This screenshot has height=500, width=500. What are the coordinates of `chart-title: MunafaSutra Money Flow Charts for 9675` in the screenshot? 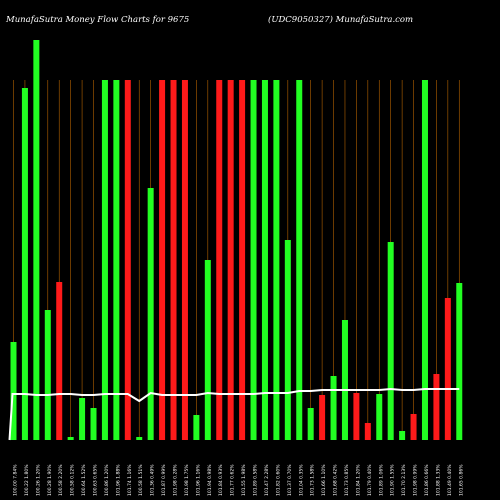 It's located at (98, 20).